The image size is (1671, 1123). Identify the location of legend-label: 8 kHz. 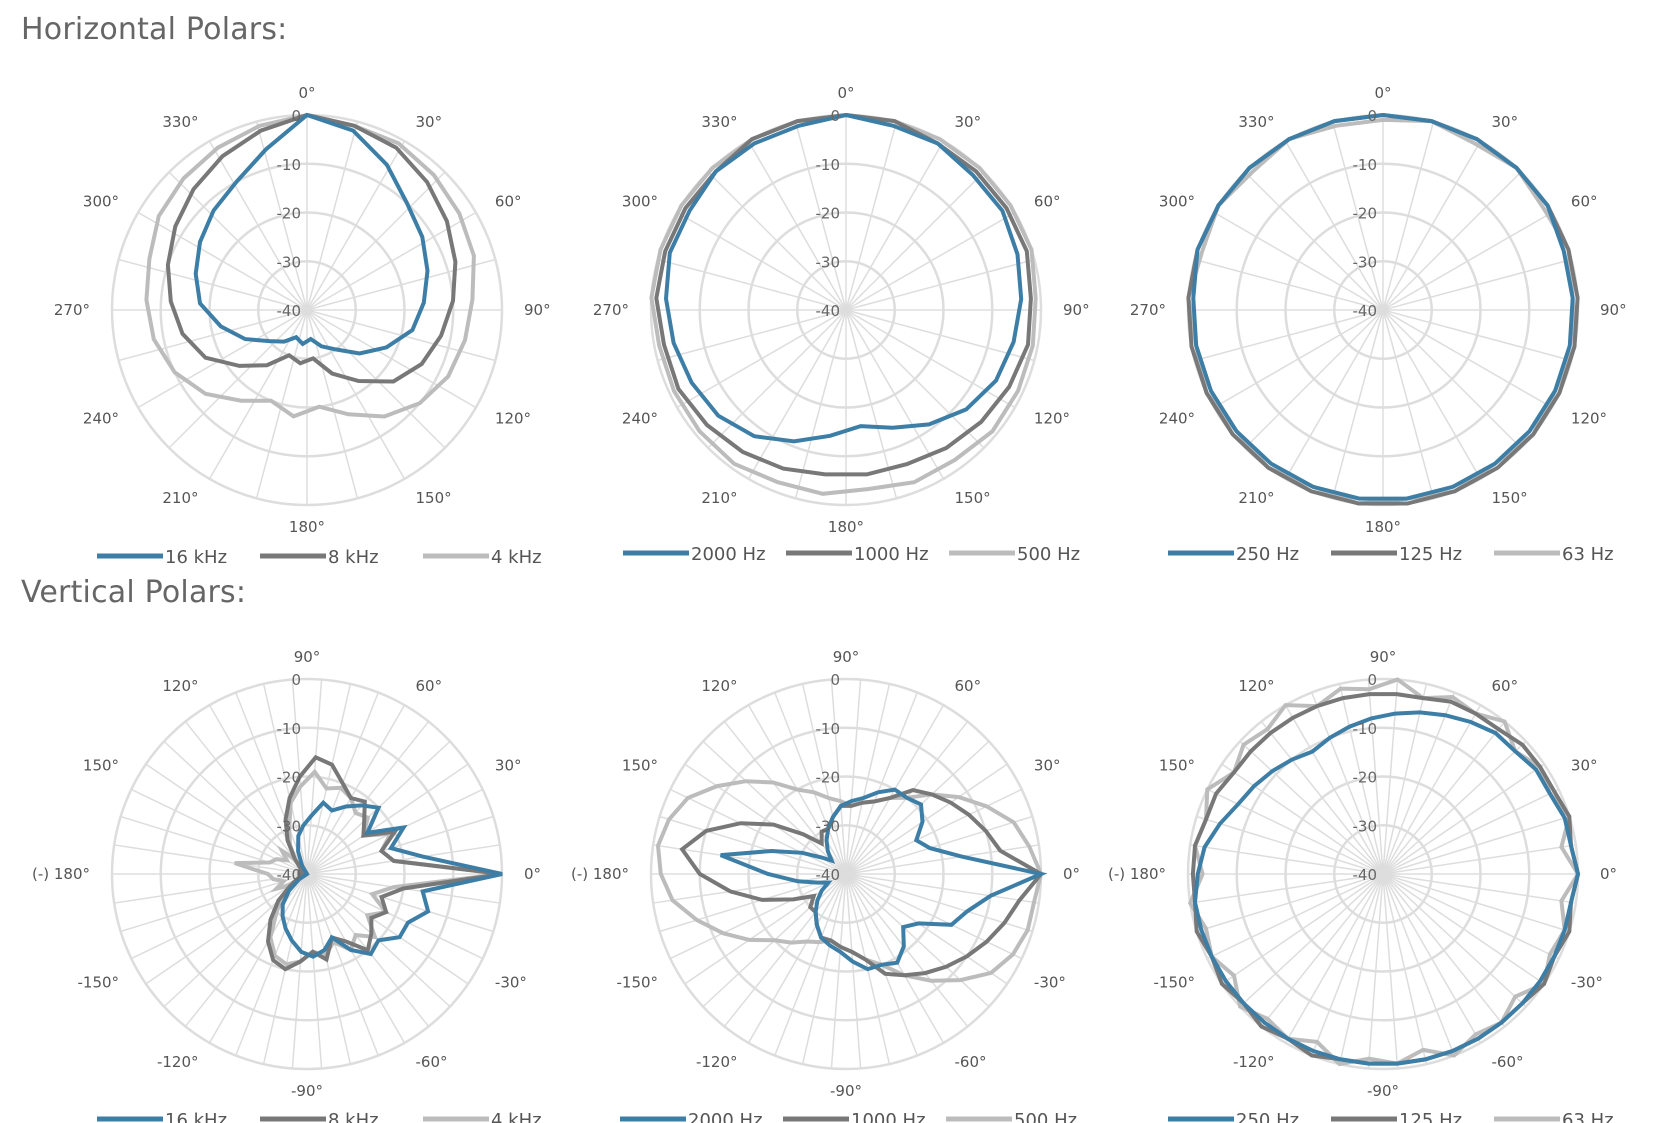
(353, 557).